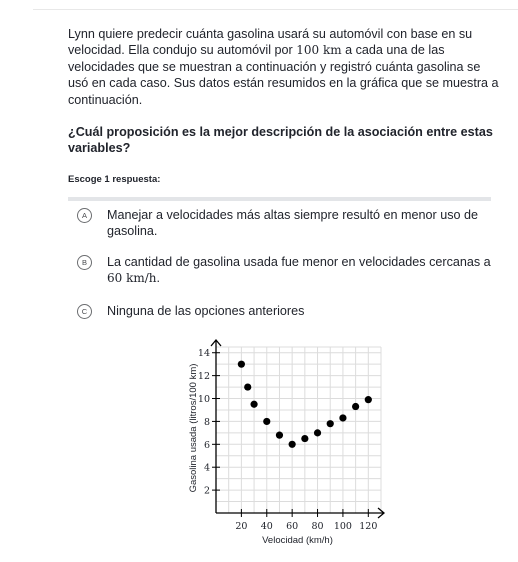 This screenshot has height=562, width=518. Describe the element at coordinates (317, 526) in the screenshot. I see `x-tick-label: 80` at that location.